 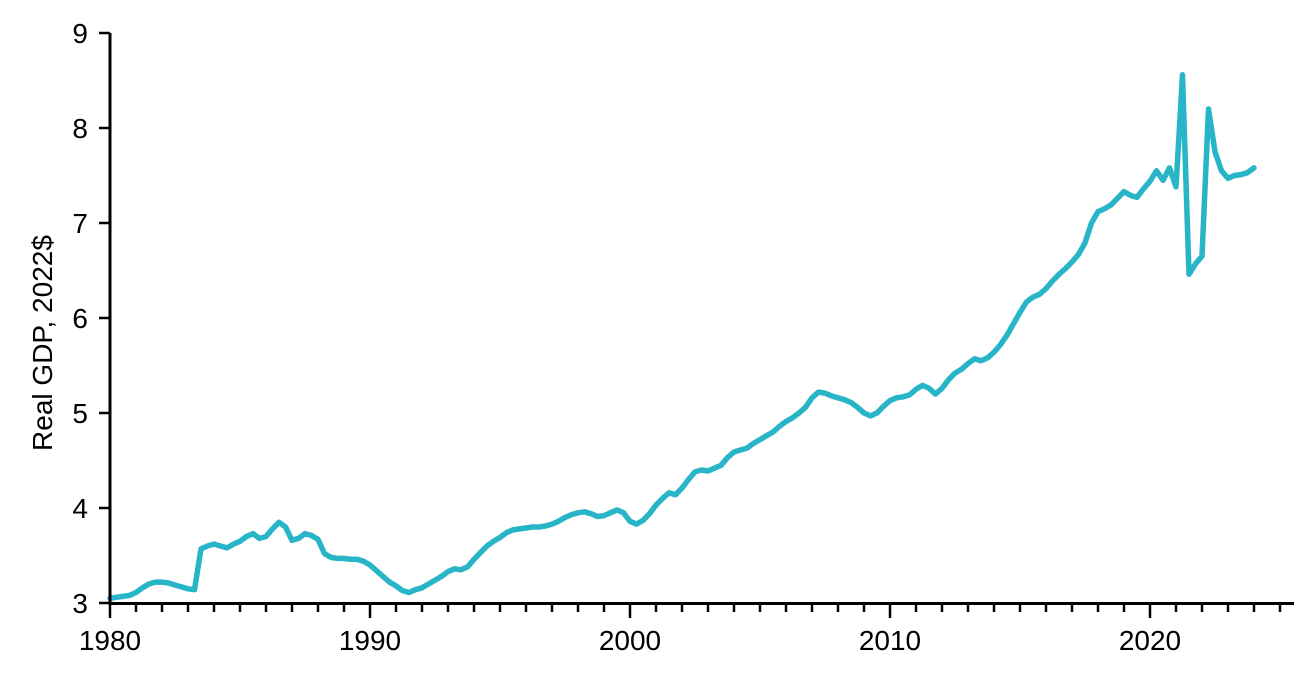 I want to click on y-tick-label: 9, so click(x=80, y=33).